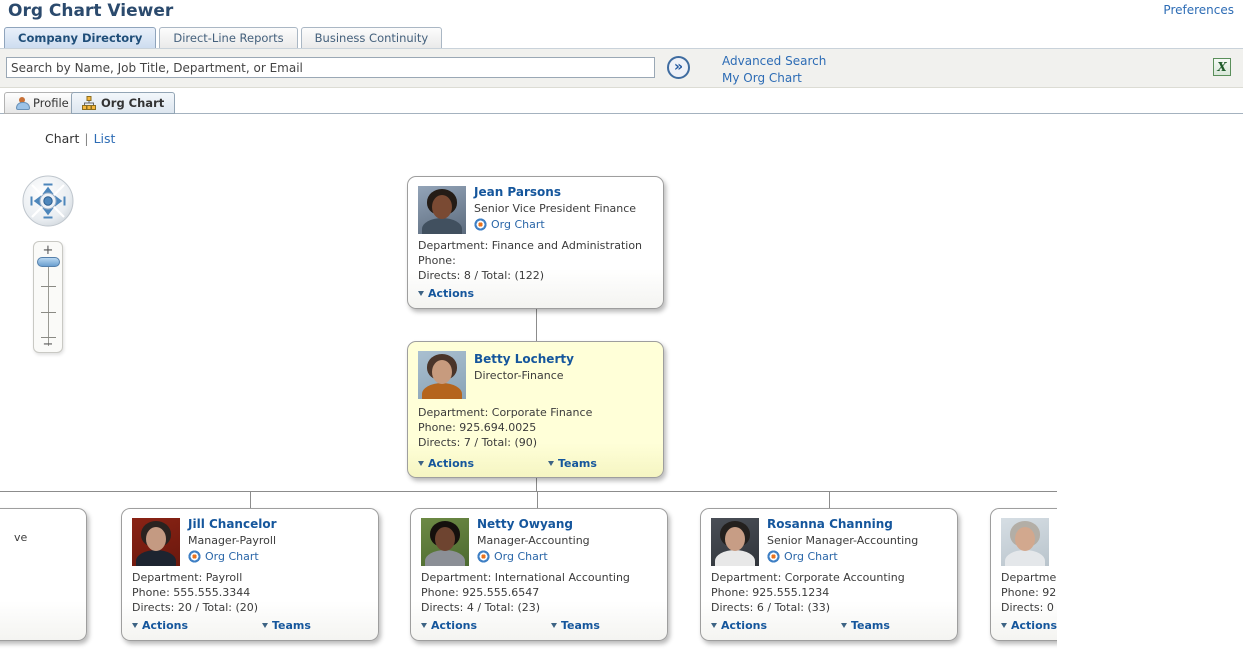  What do you see at coordinates (519, 375) in the screenshot?
I see `employee-title: Director-Finance` at bounding box center [519, 375].